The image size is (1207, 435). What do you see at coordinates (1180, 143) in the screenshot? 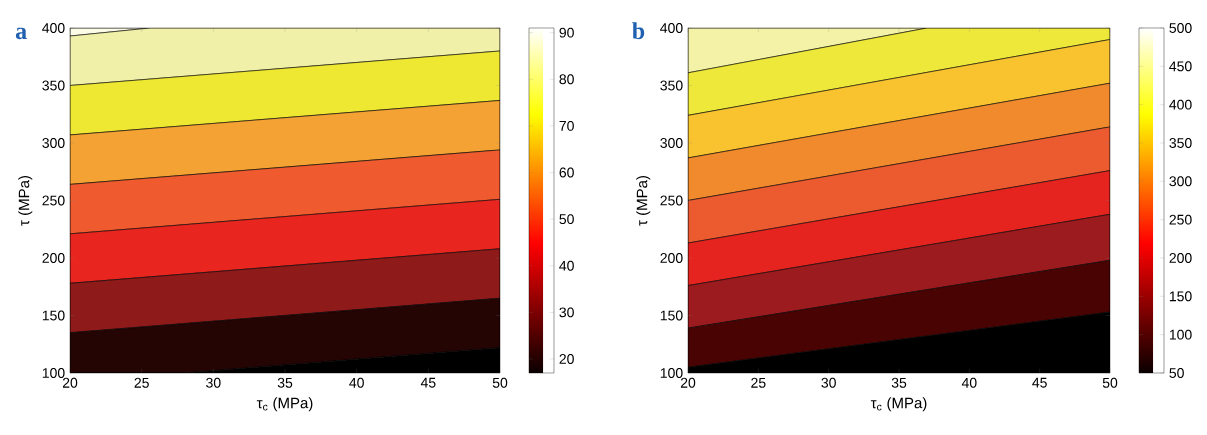
I see `color-bar-label: 350` at bounding box center [1180, 143].